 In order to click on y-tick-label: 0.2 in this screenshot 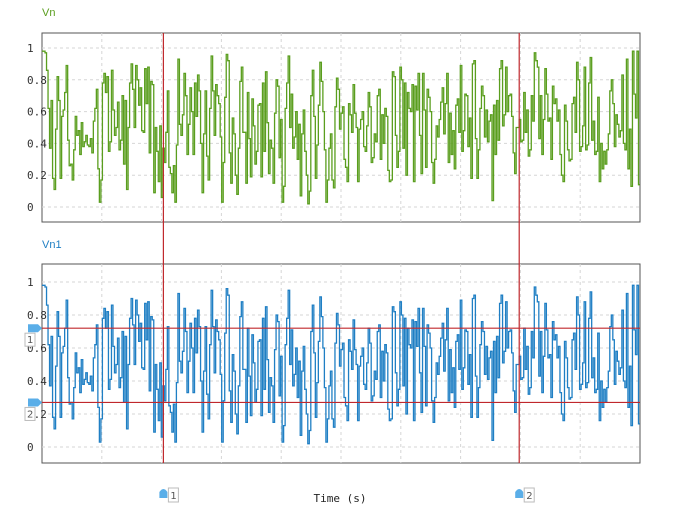, I will do `click(37, 175)`.